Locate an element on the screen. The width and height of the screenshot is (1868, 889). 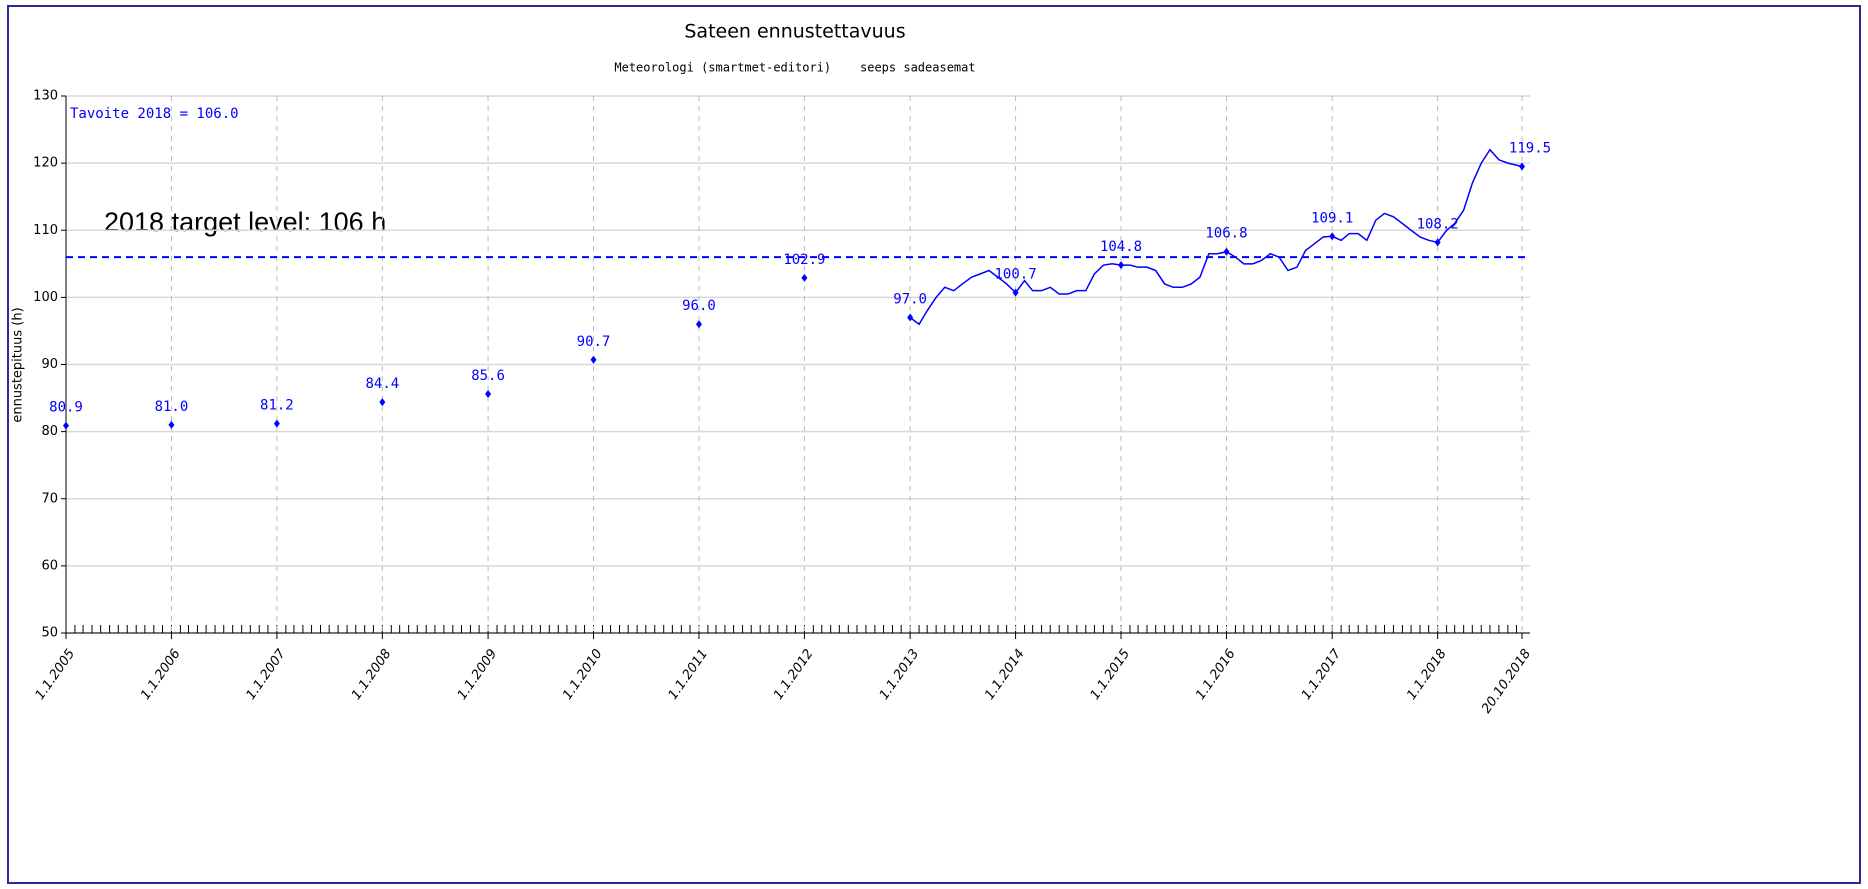
y-tick-label: 90 is located at coordinates (49, 364).